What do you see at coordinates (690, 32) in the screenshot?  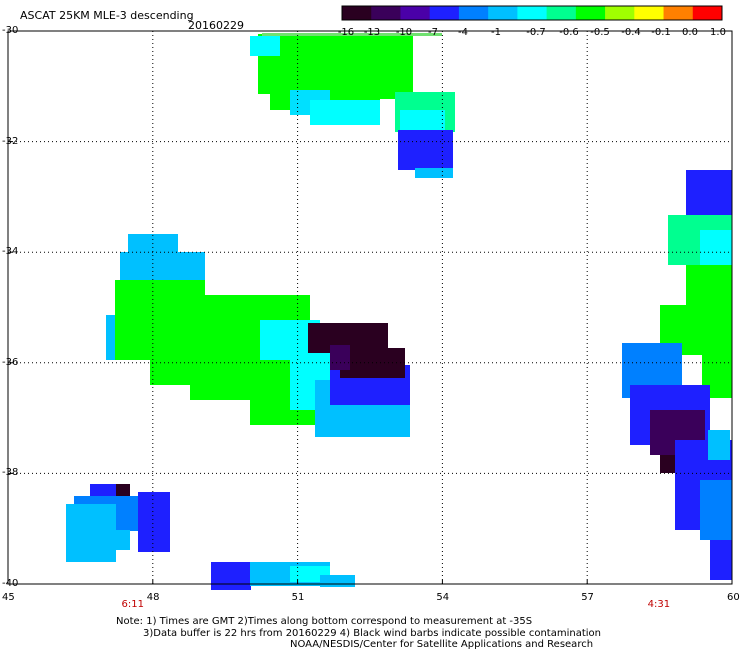 I see `colorbar-label: 0.0` at bounding box center [690, 32].